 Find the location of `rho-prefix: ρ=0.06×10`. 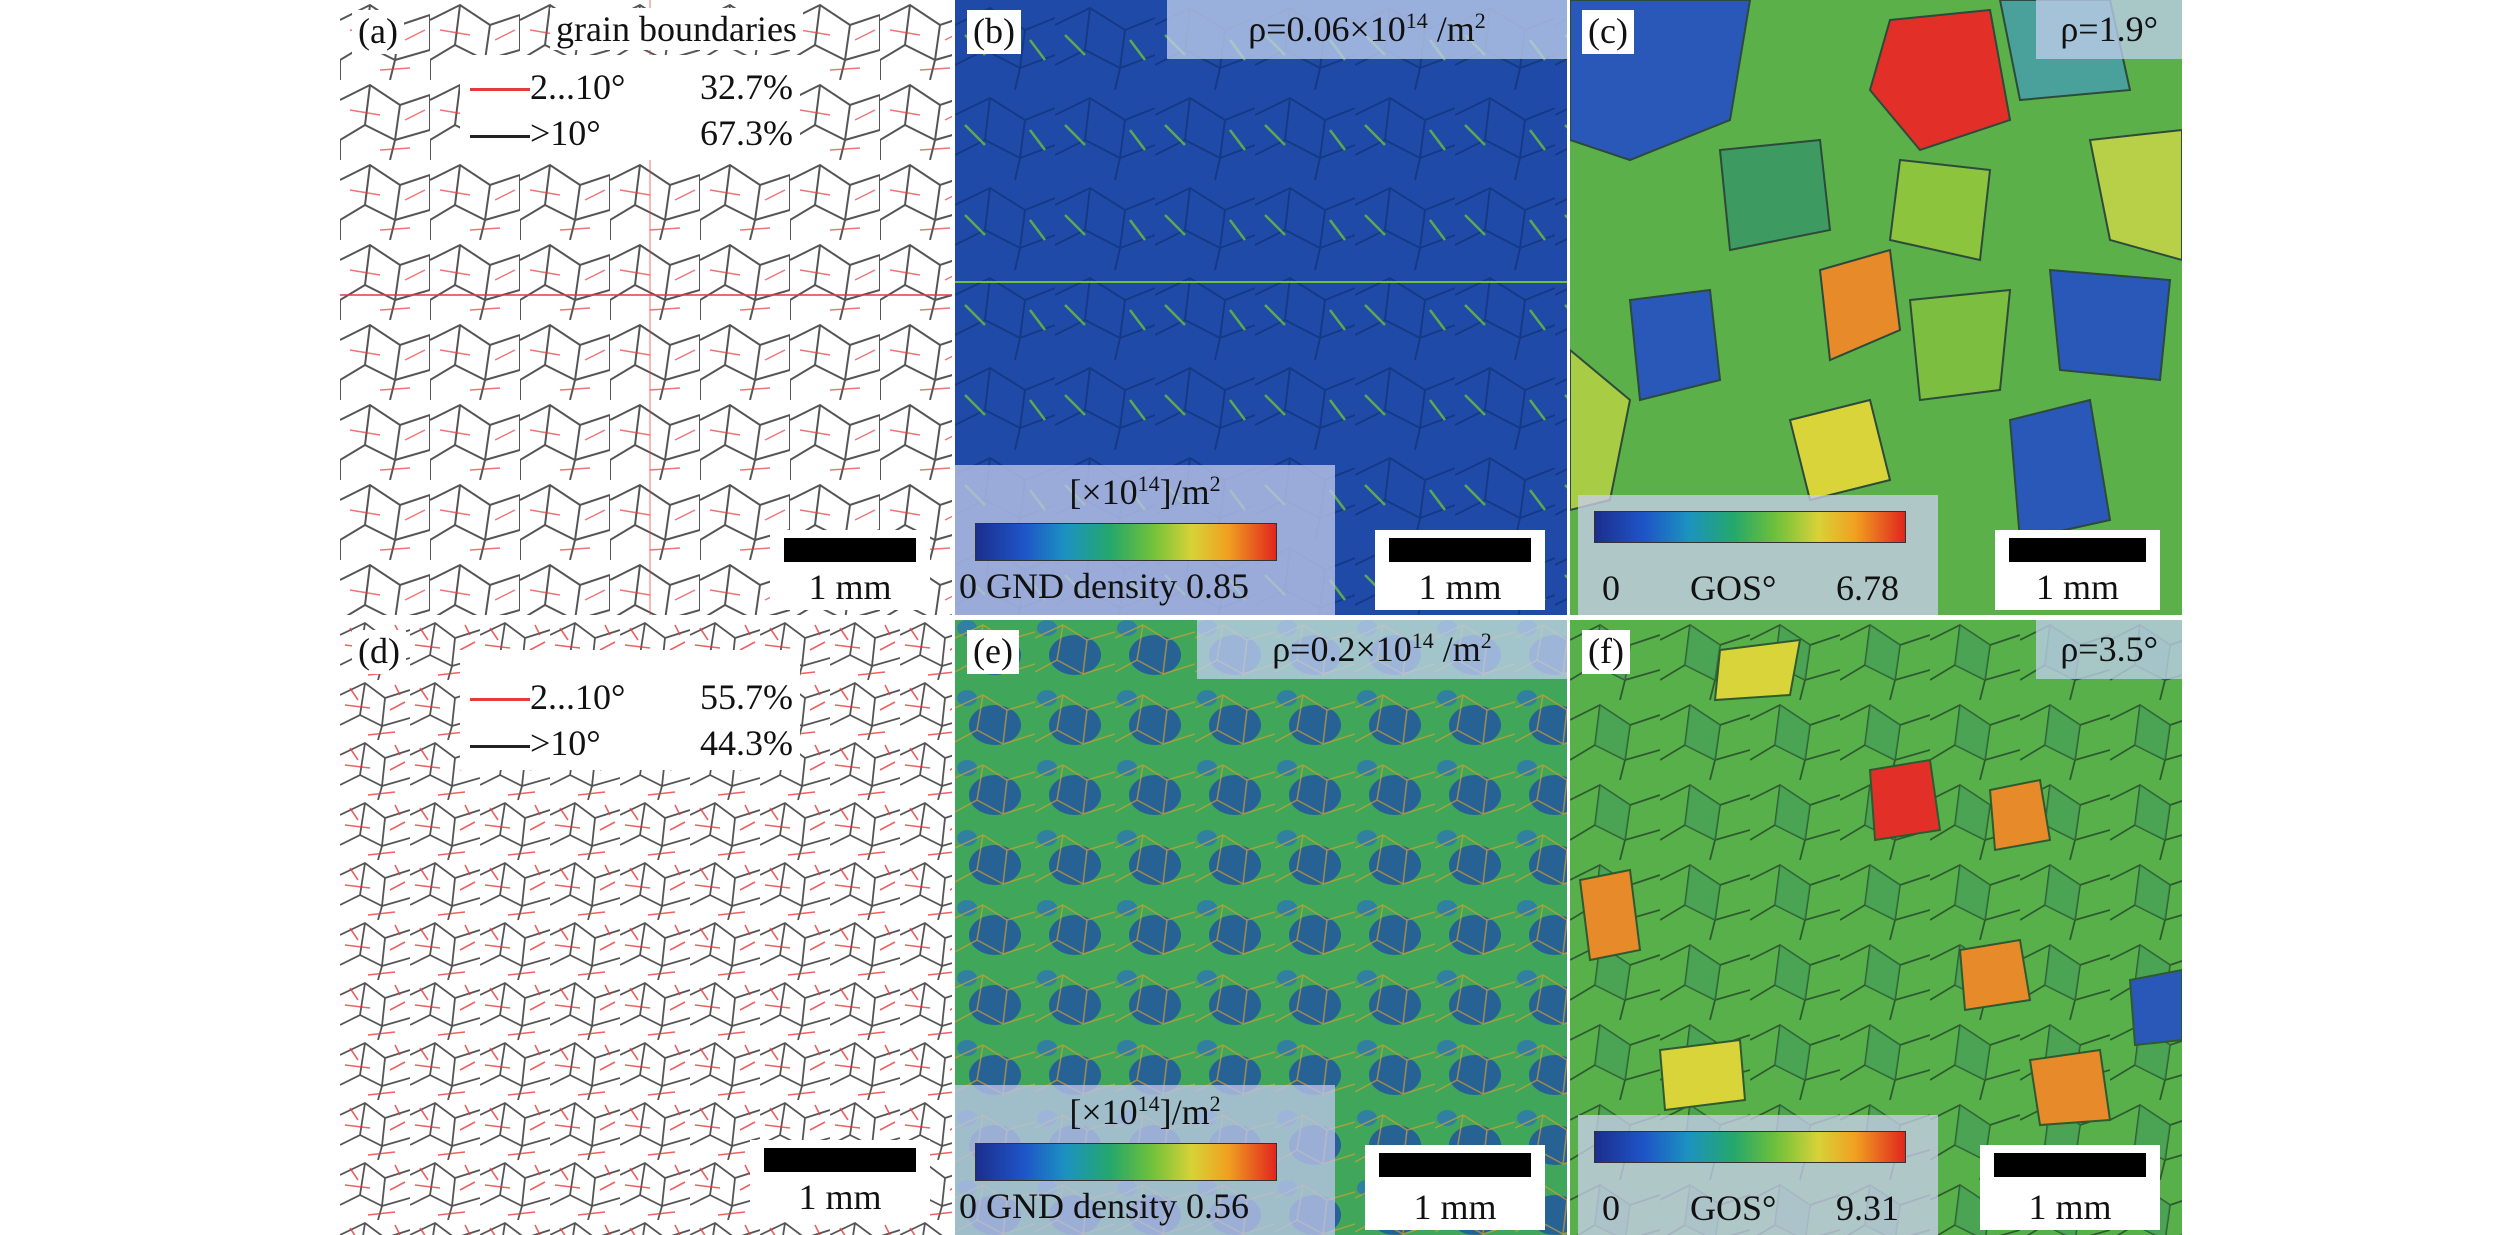

rho-prefix: ρ=0.06×10 is located at coordinates (1327, 29).